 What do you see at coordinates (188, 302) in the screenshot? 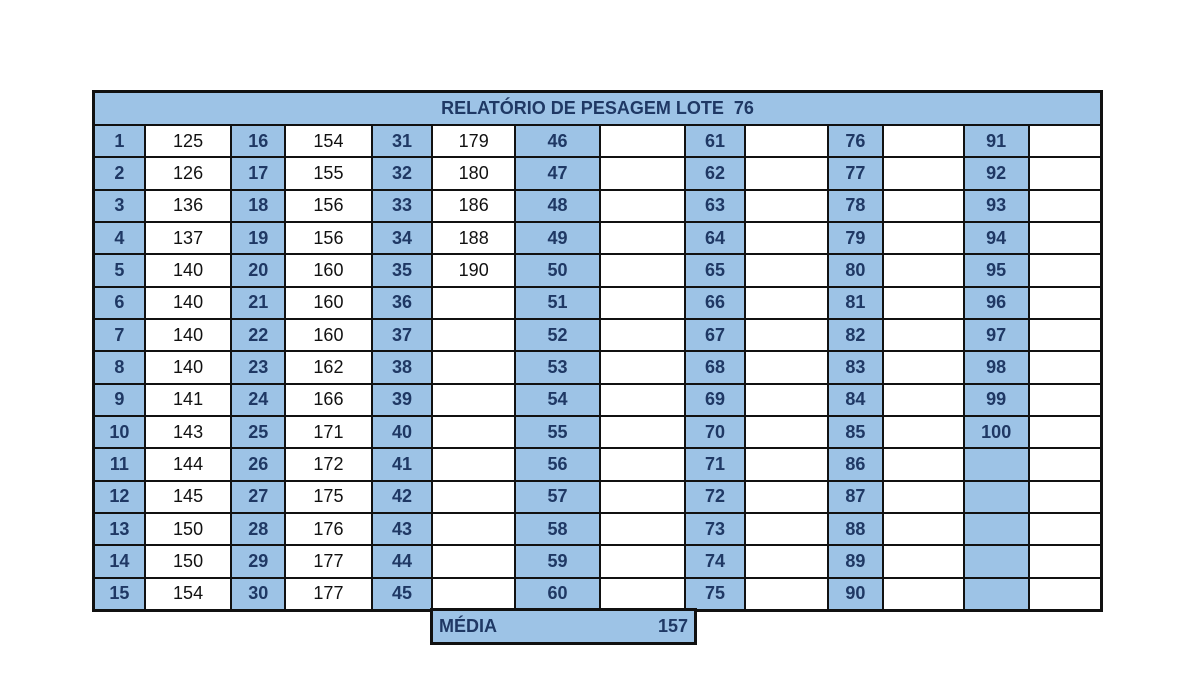
I see `weight-cell: 140` at bounding box center [188, 302].